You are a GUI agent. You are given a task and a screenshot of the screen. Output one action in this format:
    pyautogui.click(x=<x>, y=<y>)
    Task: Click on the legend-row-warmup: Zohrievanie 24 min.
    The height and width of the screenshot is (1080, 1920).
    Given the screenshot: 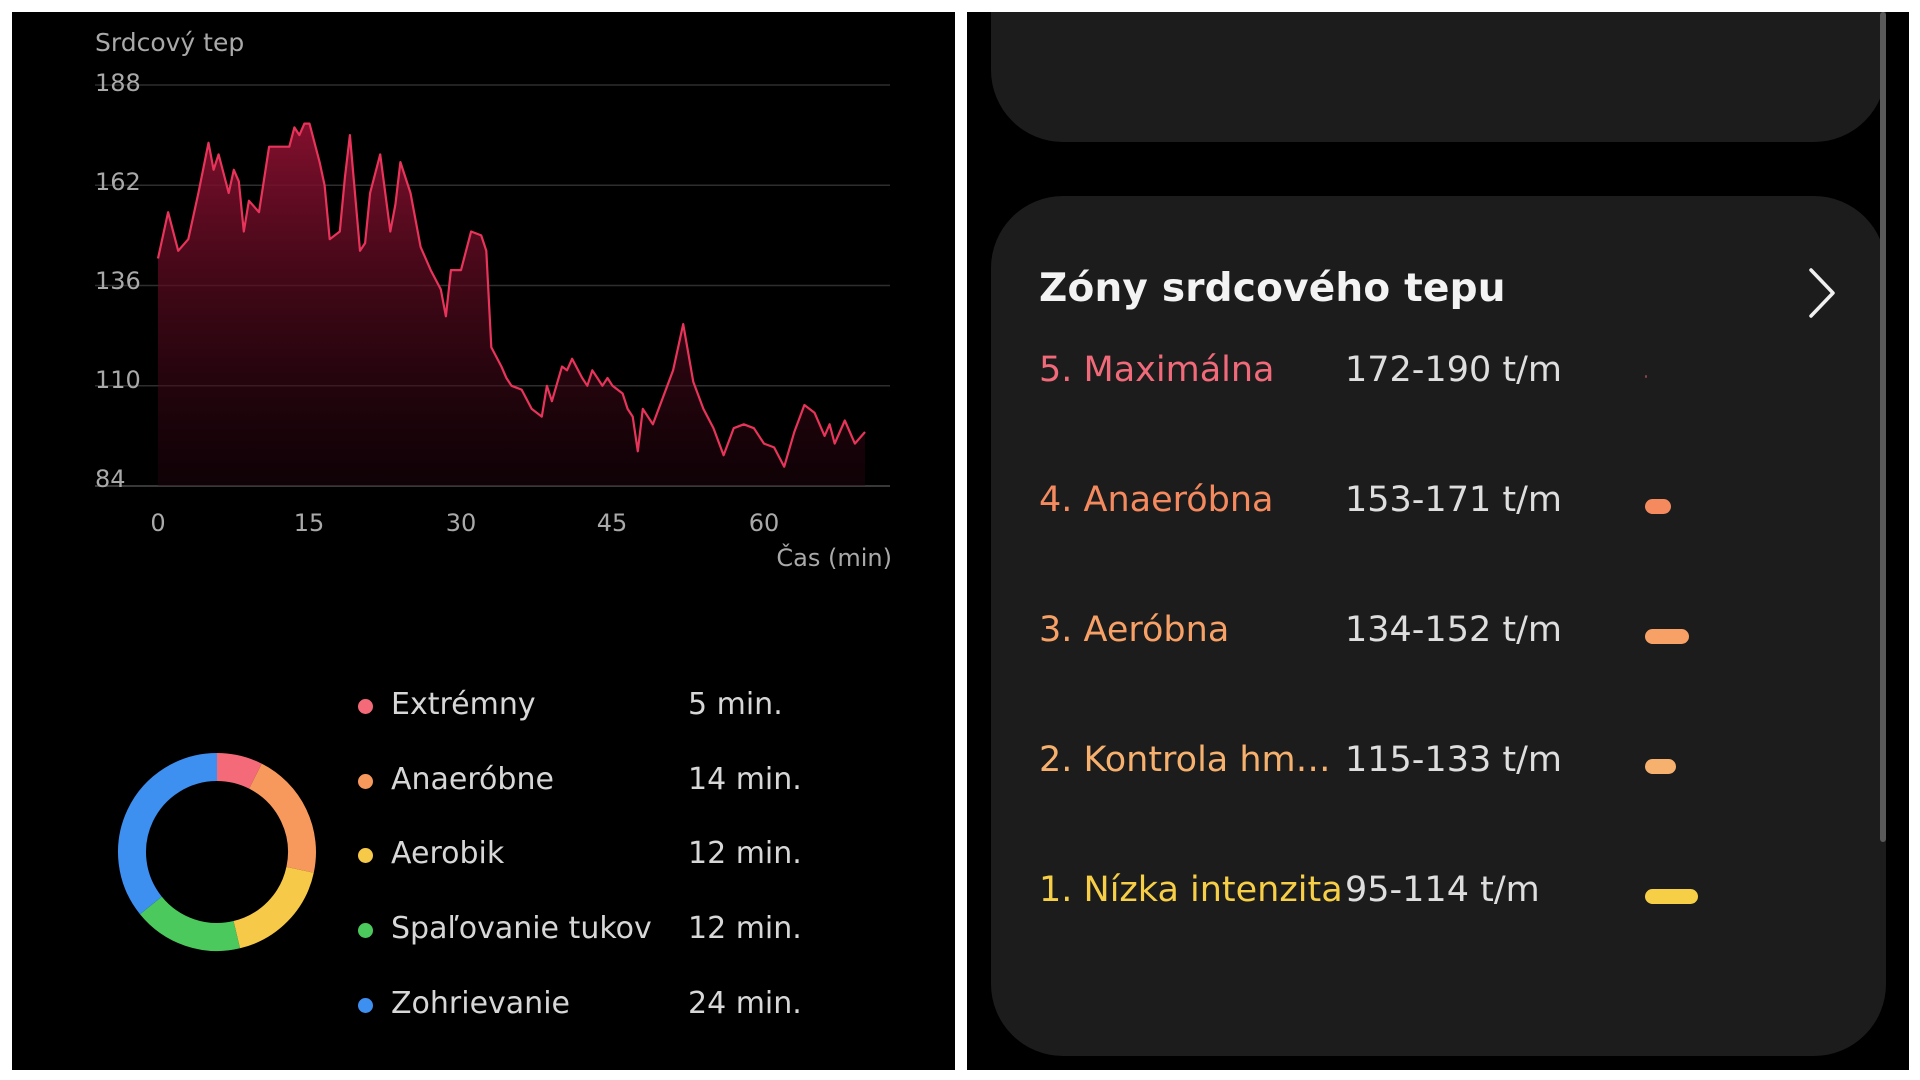 What is the action you would take?
    pyautogui.click(x=618, y=1006)
    